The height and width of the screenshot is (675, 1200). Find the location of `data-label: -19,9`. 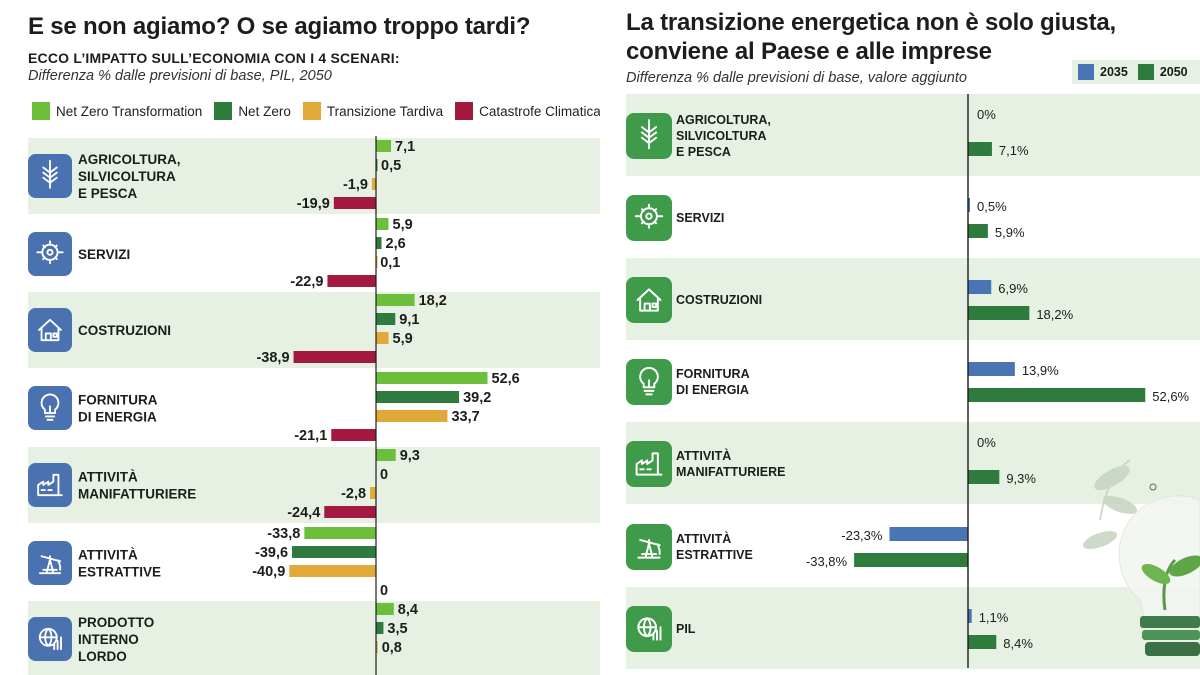

data-label: -19,9 is located at coordinates (313, 204).